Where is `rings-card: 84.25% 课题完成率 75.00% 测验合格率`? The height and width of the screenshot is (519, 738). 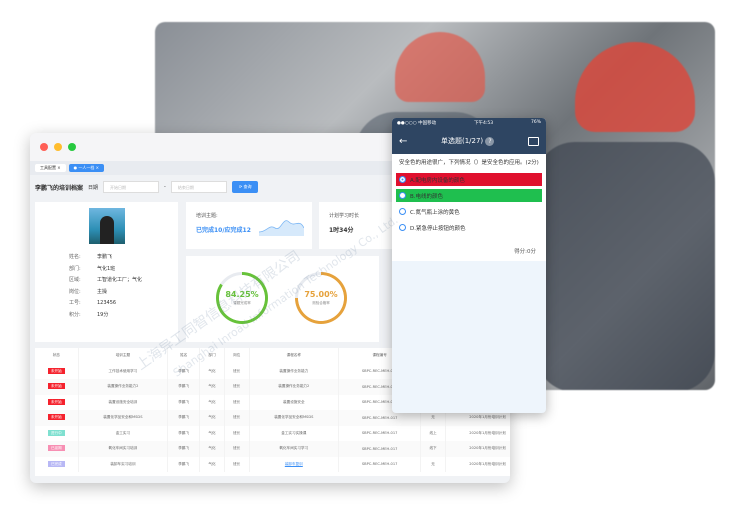
rings-card: 84.25% 课题完成率 75.00% 测验合格率 is located at coordinates (282, 299).